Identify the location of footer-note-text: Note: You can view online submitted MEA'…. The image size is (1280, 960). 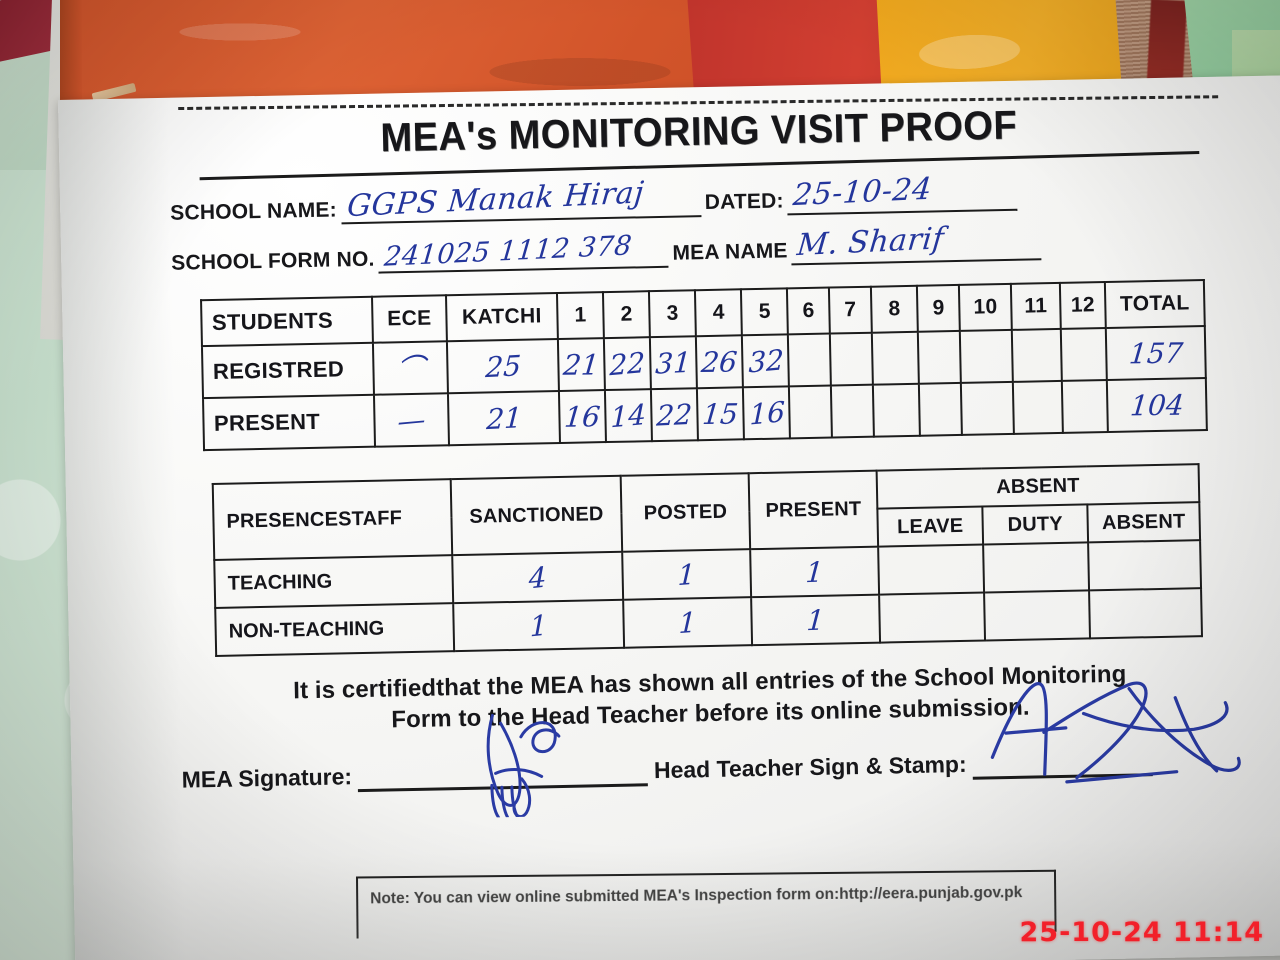
(696, 896).